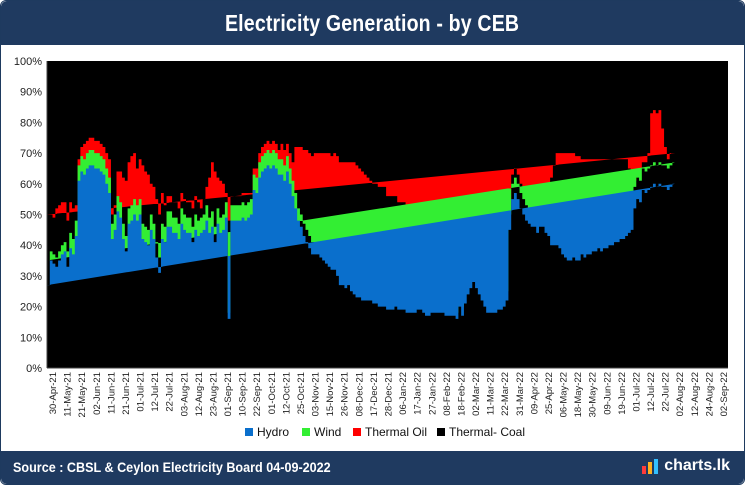 This screenshot has height=485, width=745. Describe the element at coordinates (403, 393) in the screenshot. I see `x-tick-label: 06-Jan-22` at that location.